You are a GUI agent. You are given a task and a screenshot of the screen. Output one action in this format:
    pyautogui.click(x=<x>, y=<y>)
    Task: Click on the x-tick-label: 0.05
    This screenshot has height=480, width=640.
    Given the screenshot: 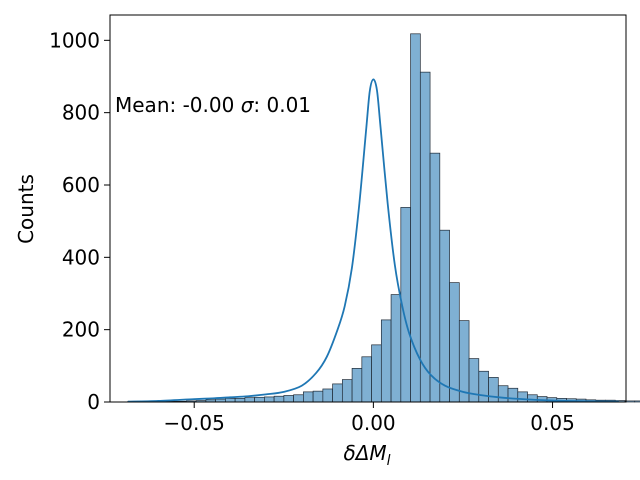 What is the action you would take?
    pyautogui.click(x=552, y=423)
    